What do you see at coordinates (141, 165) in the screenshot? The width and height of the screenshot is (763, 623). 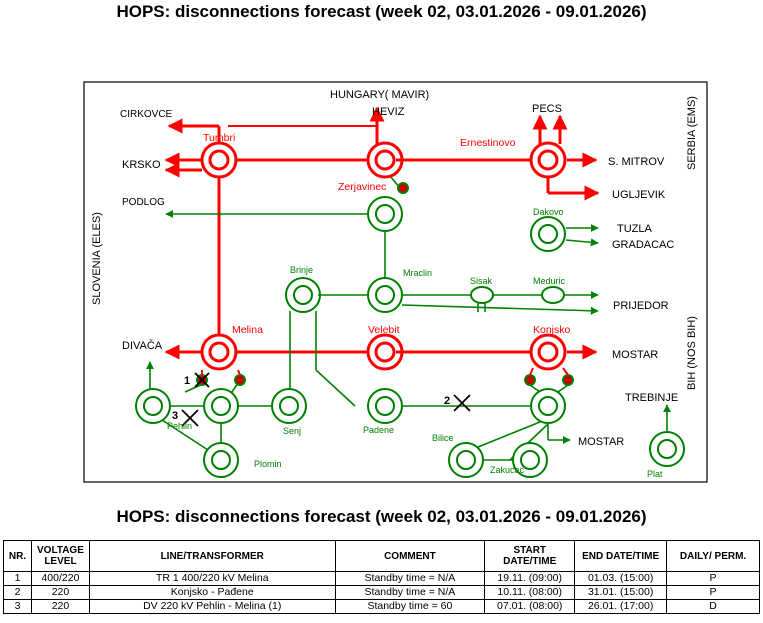 I see `dest-krsko: KRSKO` at bounding box center [141, 165].